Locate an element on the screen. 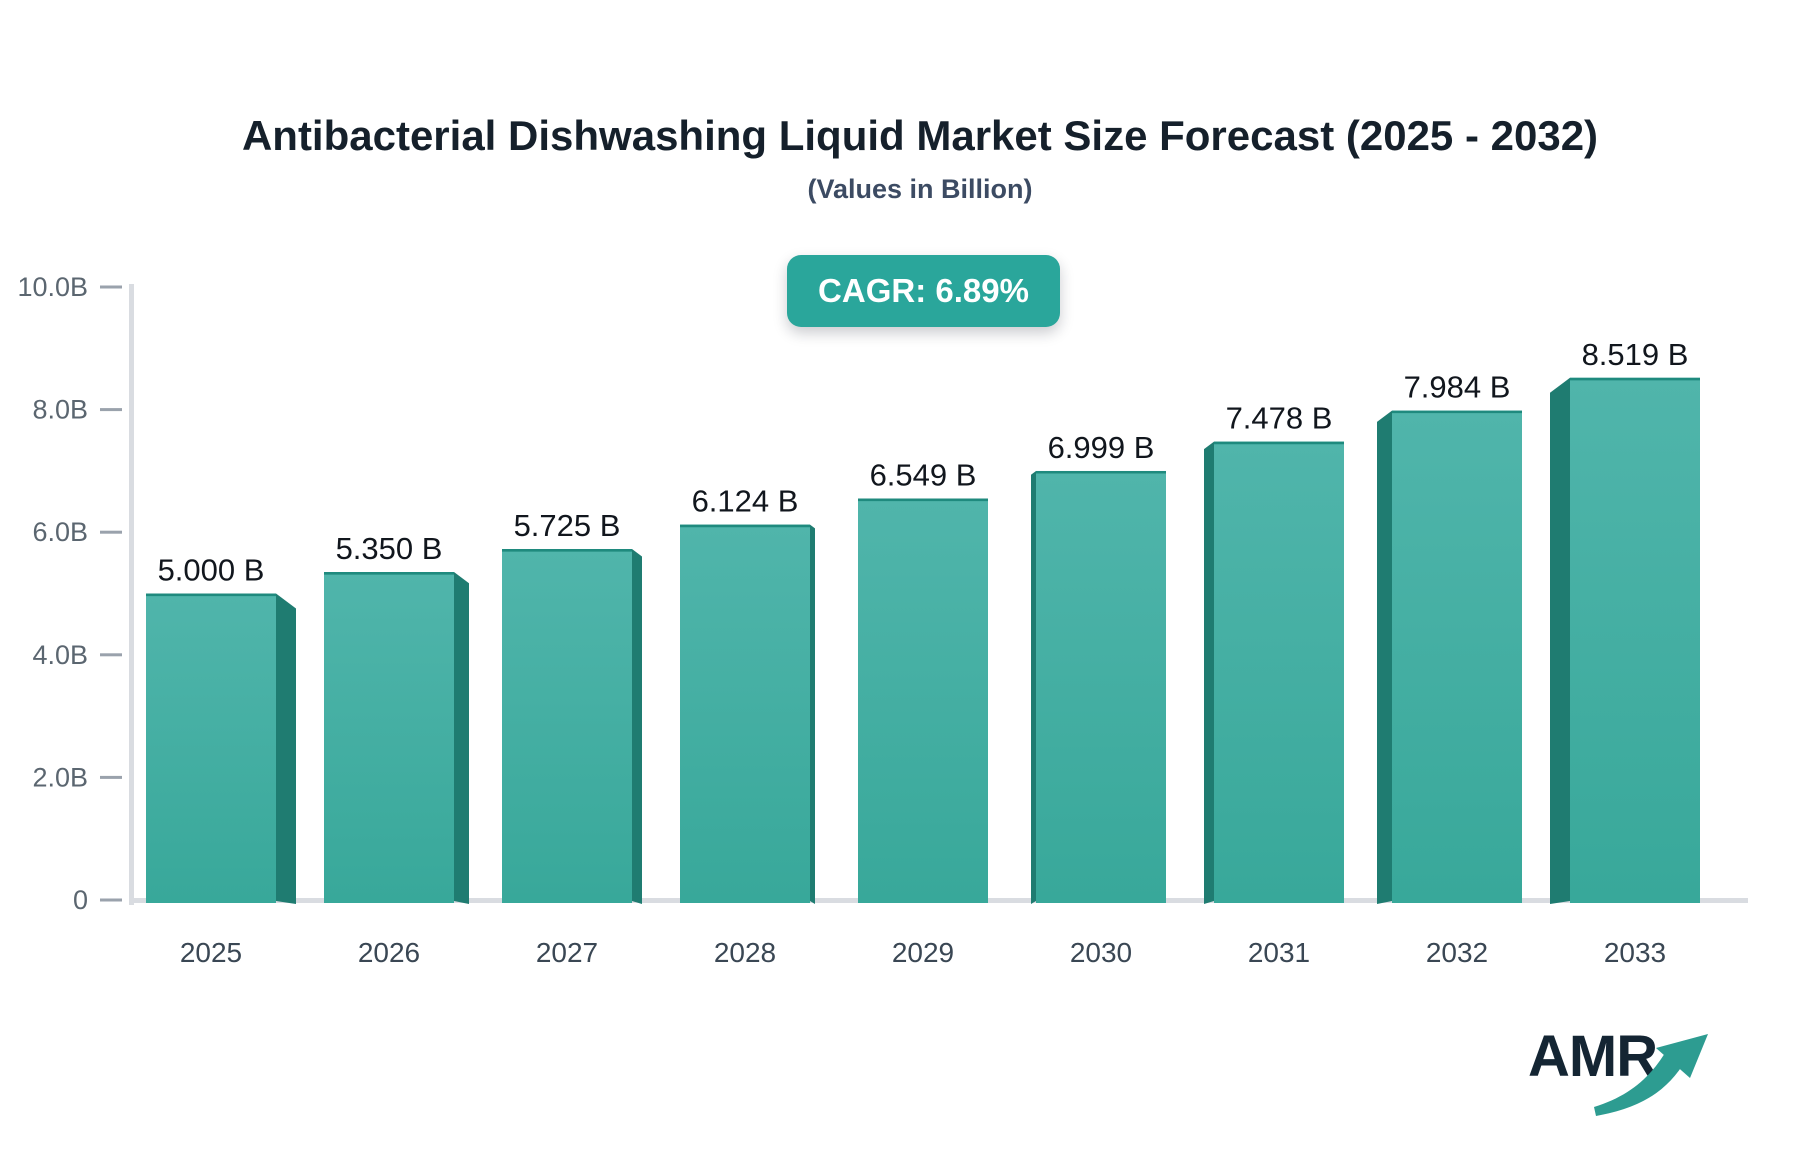  chart-subtitle: (Values in Billion) is located at coordinates (920, 189).